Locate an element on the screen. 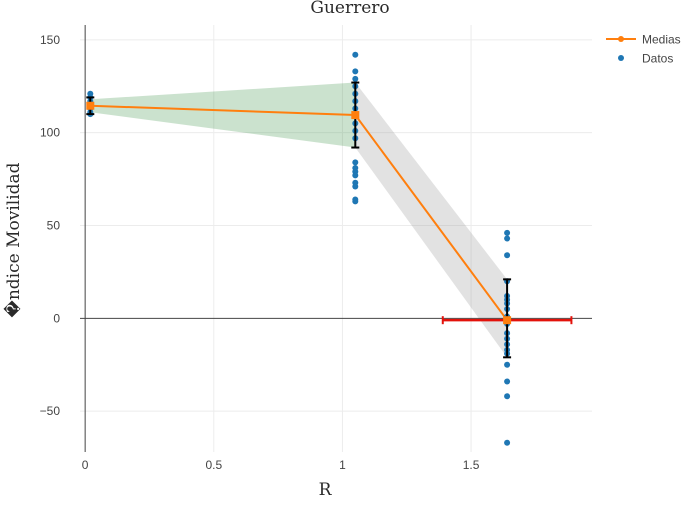  band-green is located at coordinates (223, 115).